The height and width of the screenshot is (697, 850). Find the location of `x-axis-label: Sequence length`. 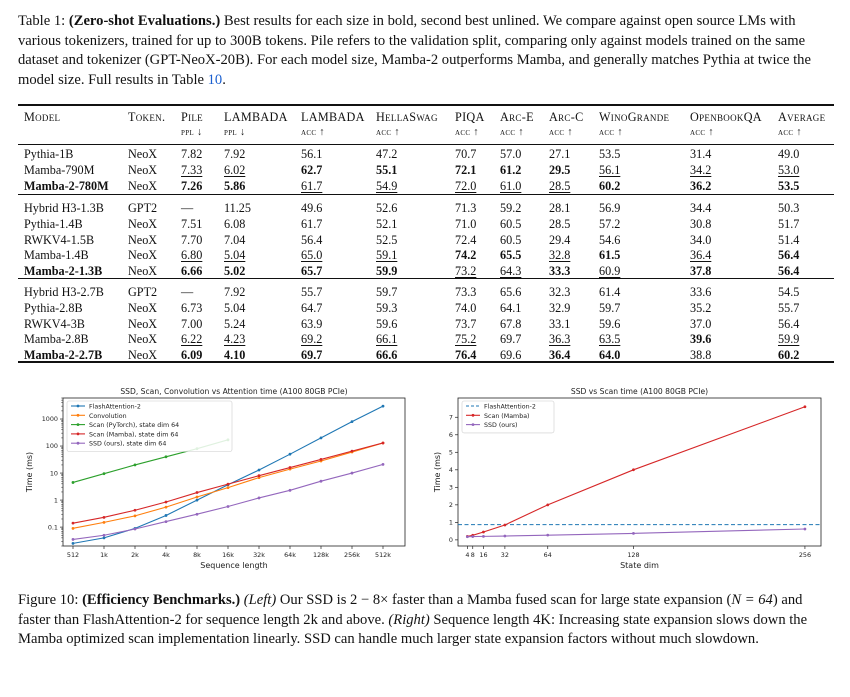

x-axis-label: Sequence length is located at coordinates (234, 565).